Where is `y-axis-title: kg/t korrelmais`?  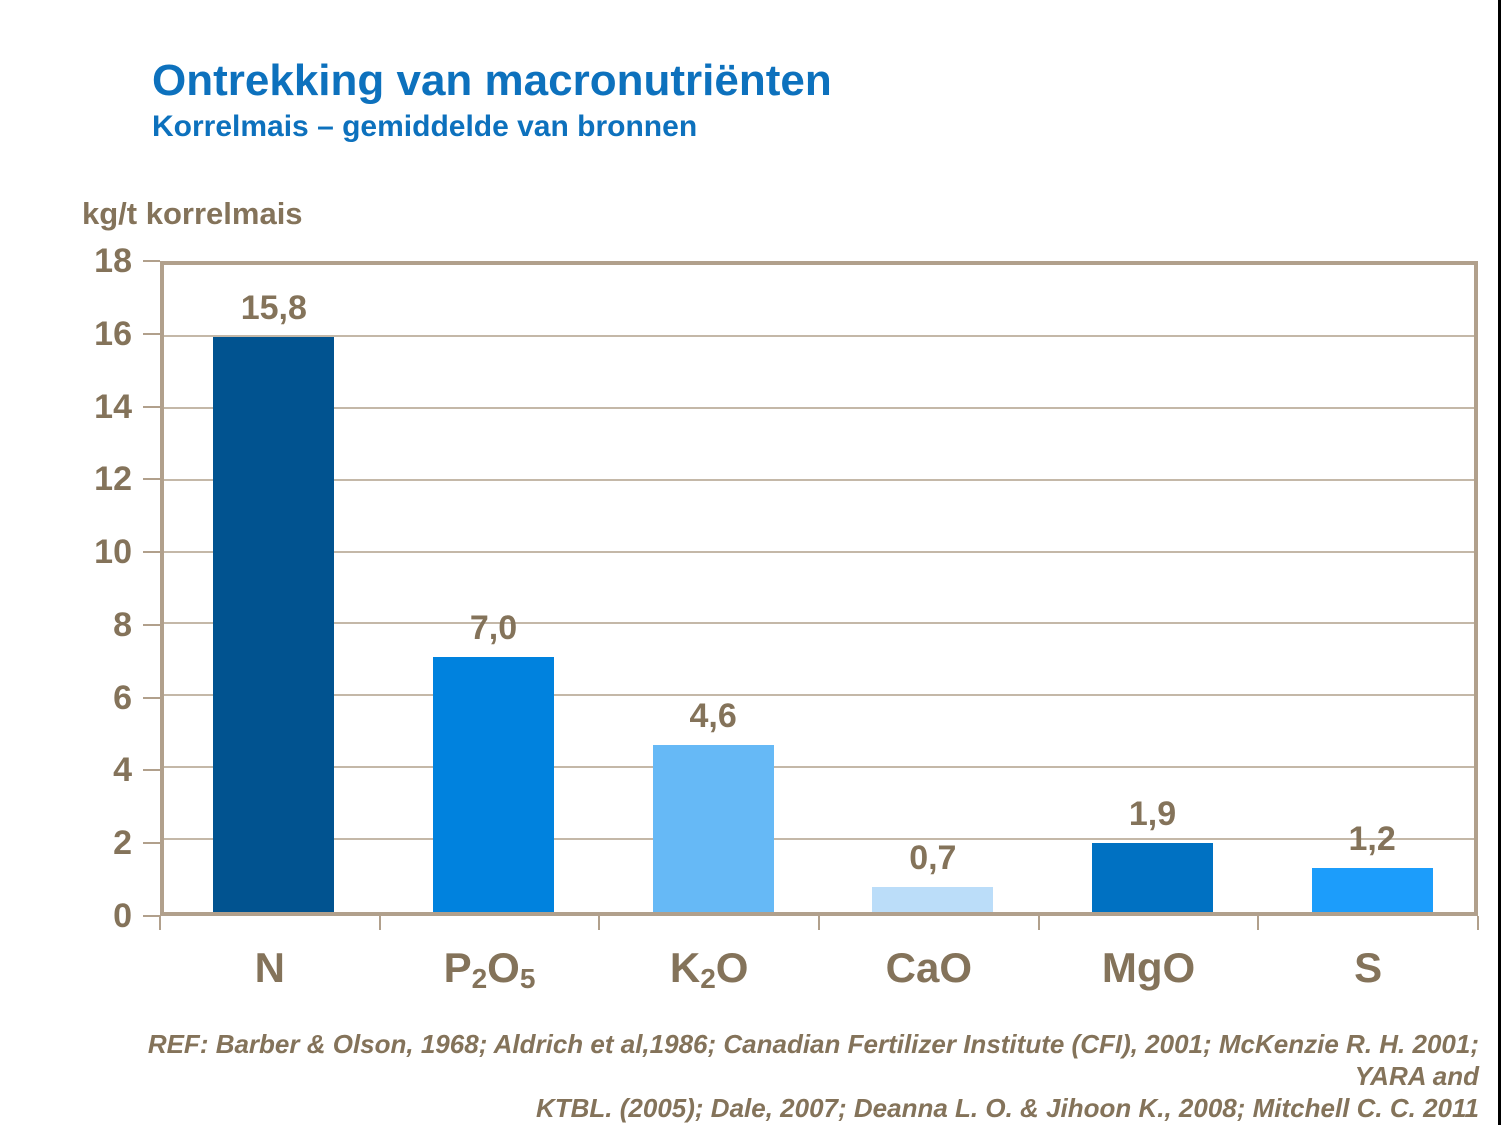 y-axis-title: kg/t korrelmais is located at coordinates (192, 213).